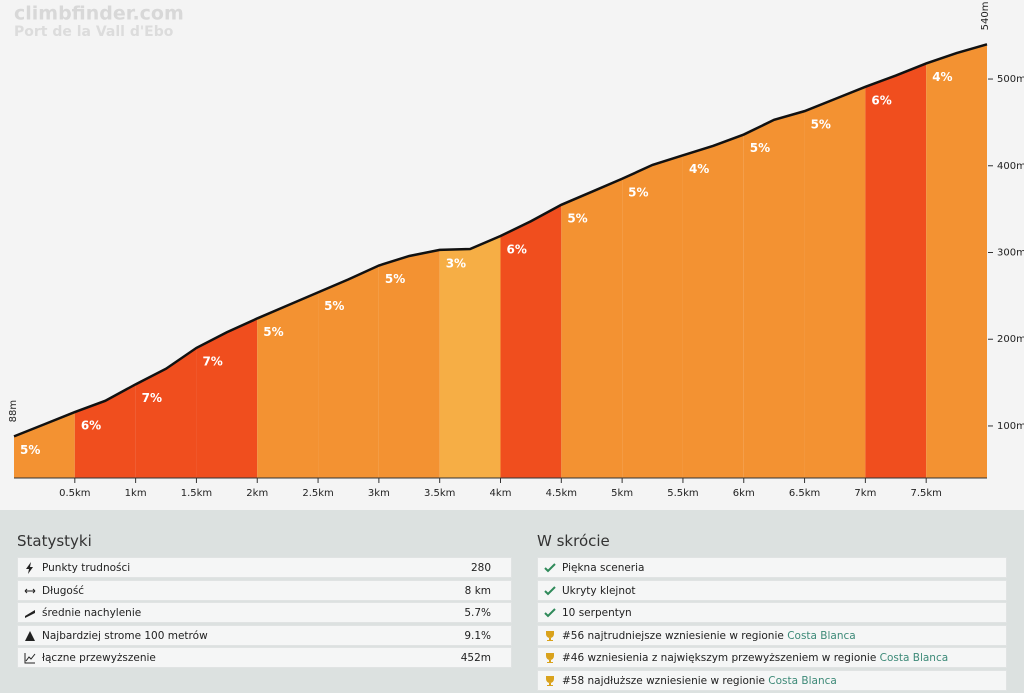 The height and width of the screenshot is (693, 1024). I want to click on x-tick-label: 5km, so click(622, 493).